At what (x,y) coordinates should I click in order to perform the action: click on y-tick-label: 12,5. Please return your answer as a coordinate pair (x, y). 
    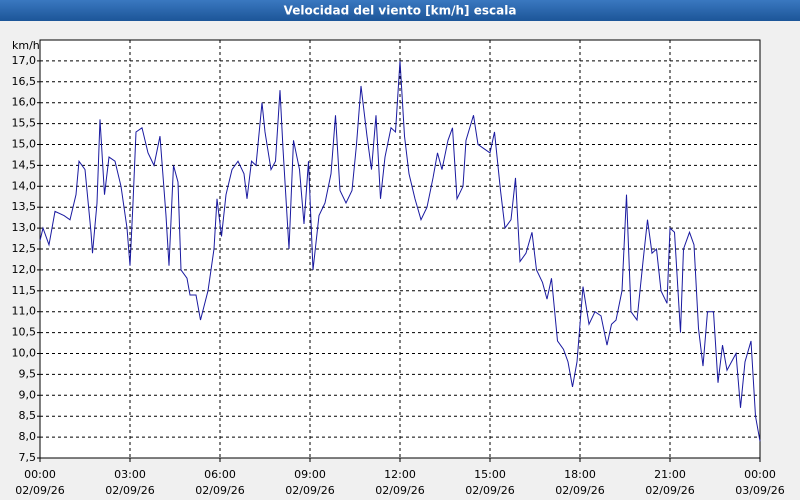
    Looking at the image, I should click on (24, 248).